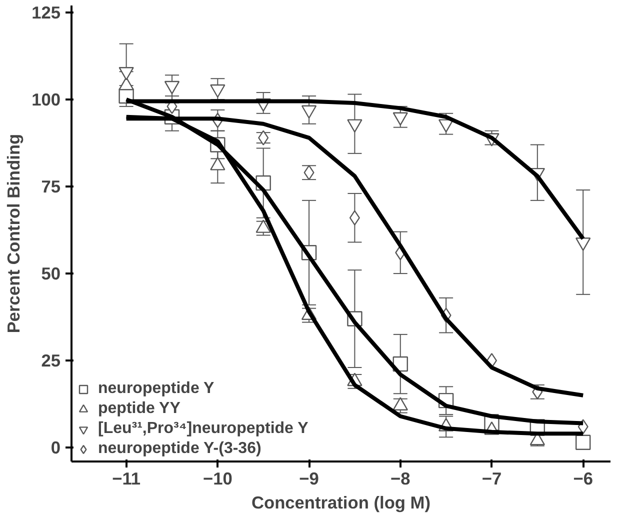 This screenshot has height=520, width=620. What do you see at coordinates (203, 429) in the screenshot?
I see `legend-label: [Leu³¹,Pro³⁴]neuropeptide Y` at bounding box center [203, 429].